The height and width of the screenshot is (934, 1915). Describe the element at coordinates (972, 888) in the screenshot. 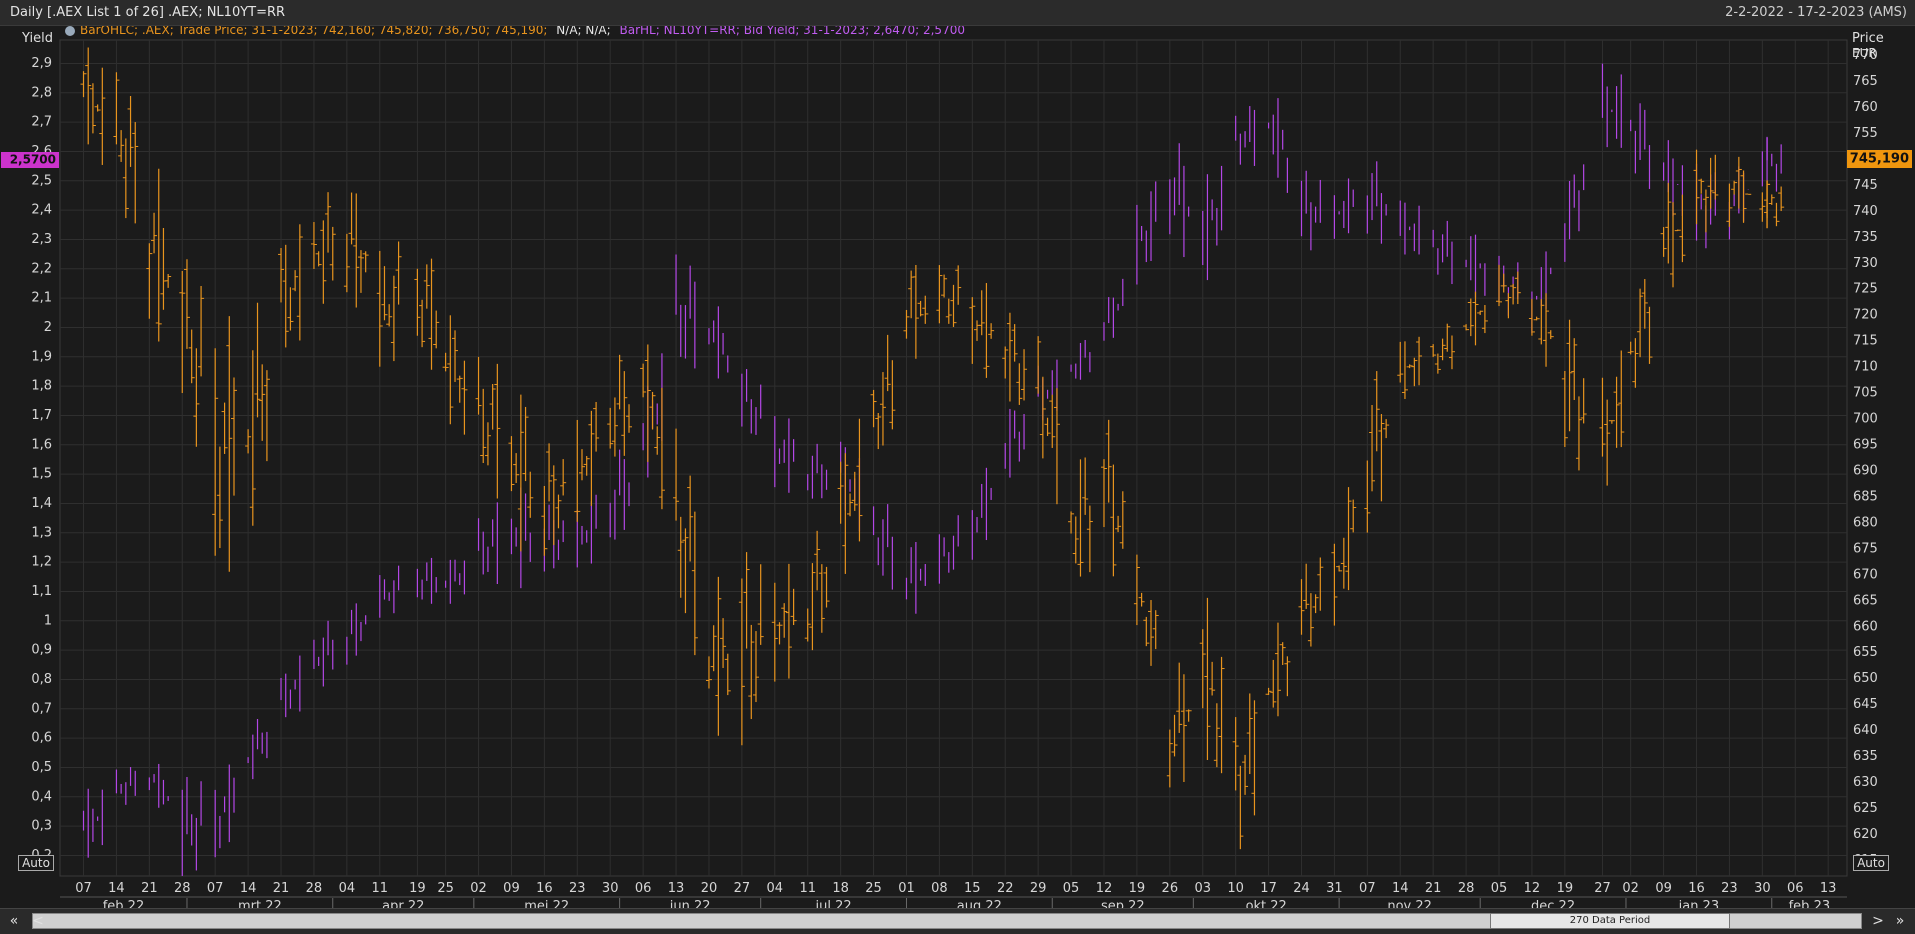

I see `day-tick-label: 15` at that location.